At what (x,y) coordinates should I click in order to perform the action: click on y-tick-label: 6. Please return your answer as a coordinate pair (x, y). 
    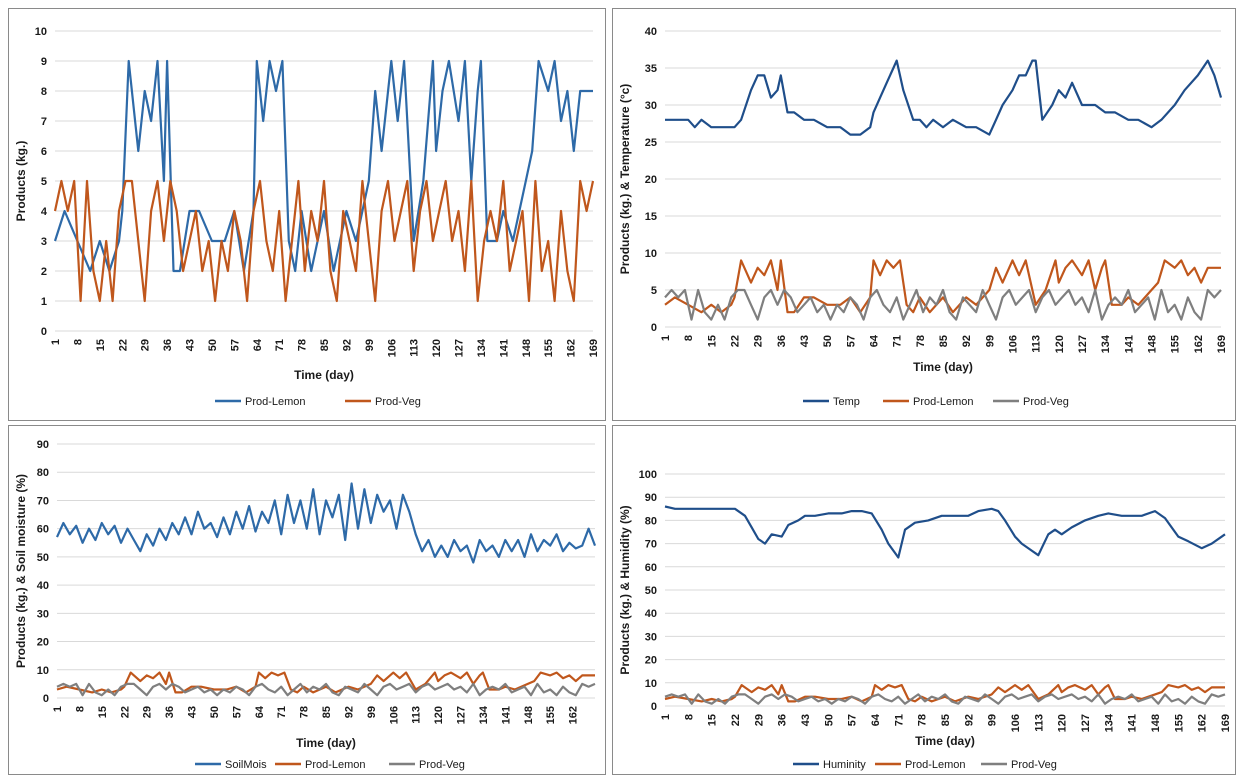
    Looking at the image, I should click on (44, 152).